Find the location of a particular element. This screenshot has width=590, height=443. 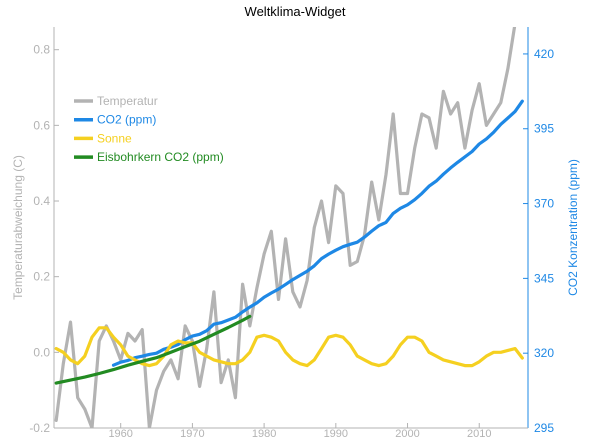

right-tick-label: 320 is located at coordinates (544, 353).